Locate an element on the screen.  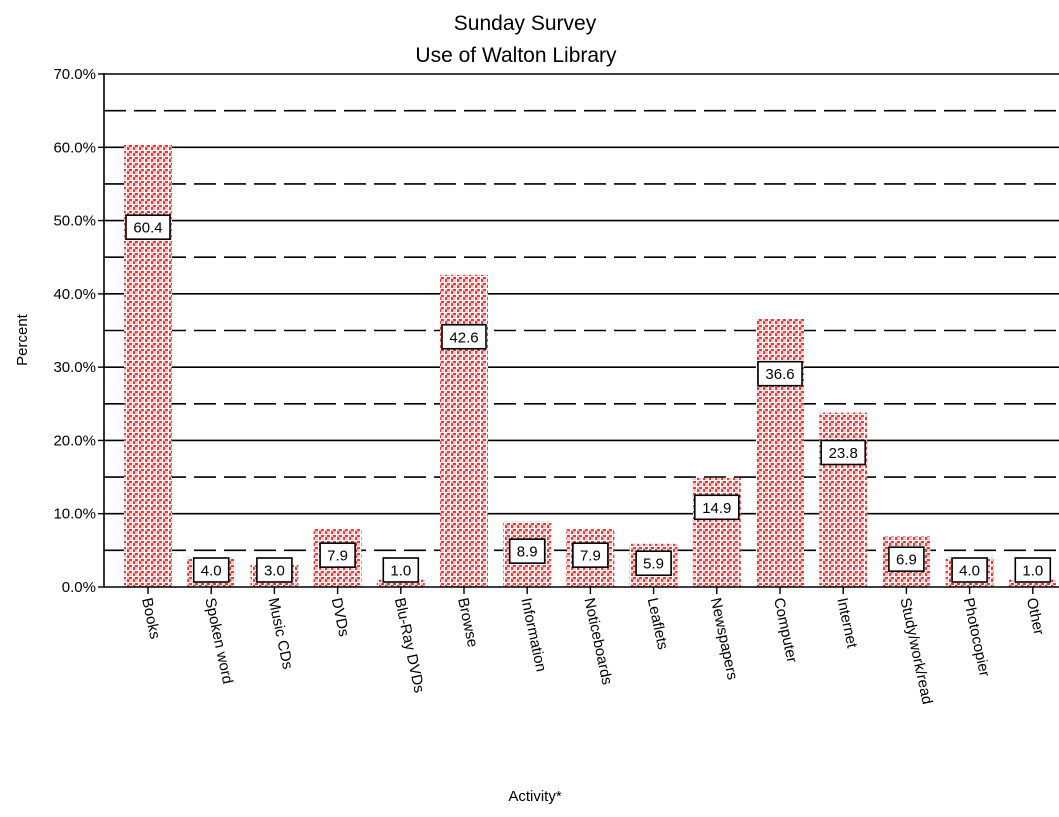
data-label-value: 5.9 is located at coordinates (653, 564).